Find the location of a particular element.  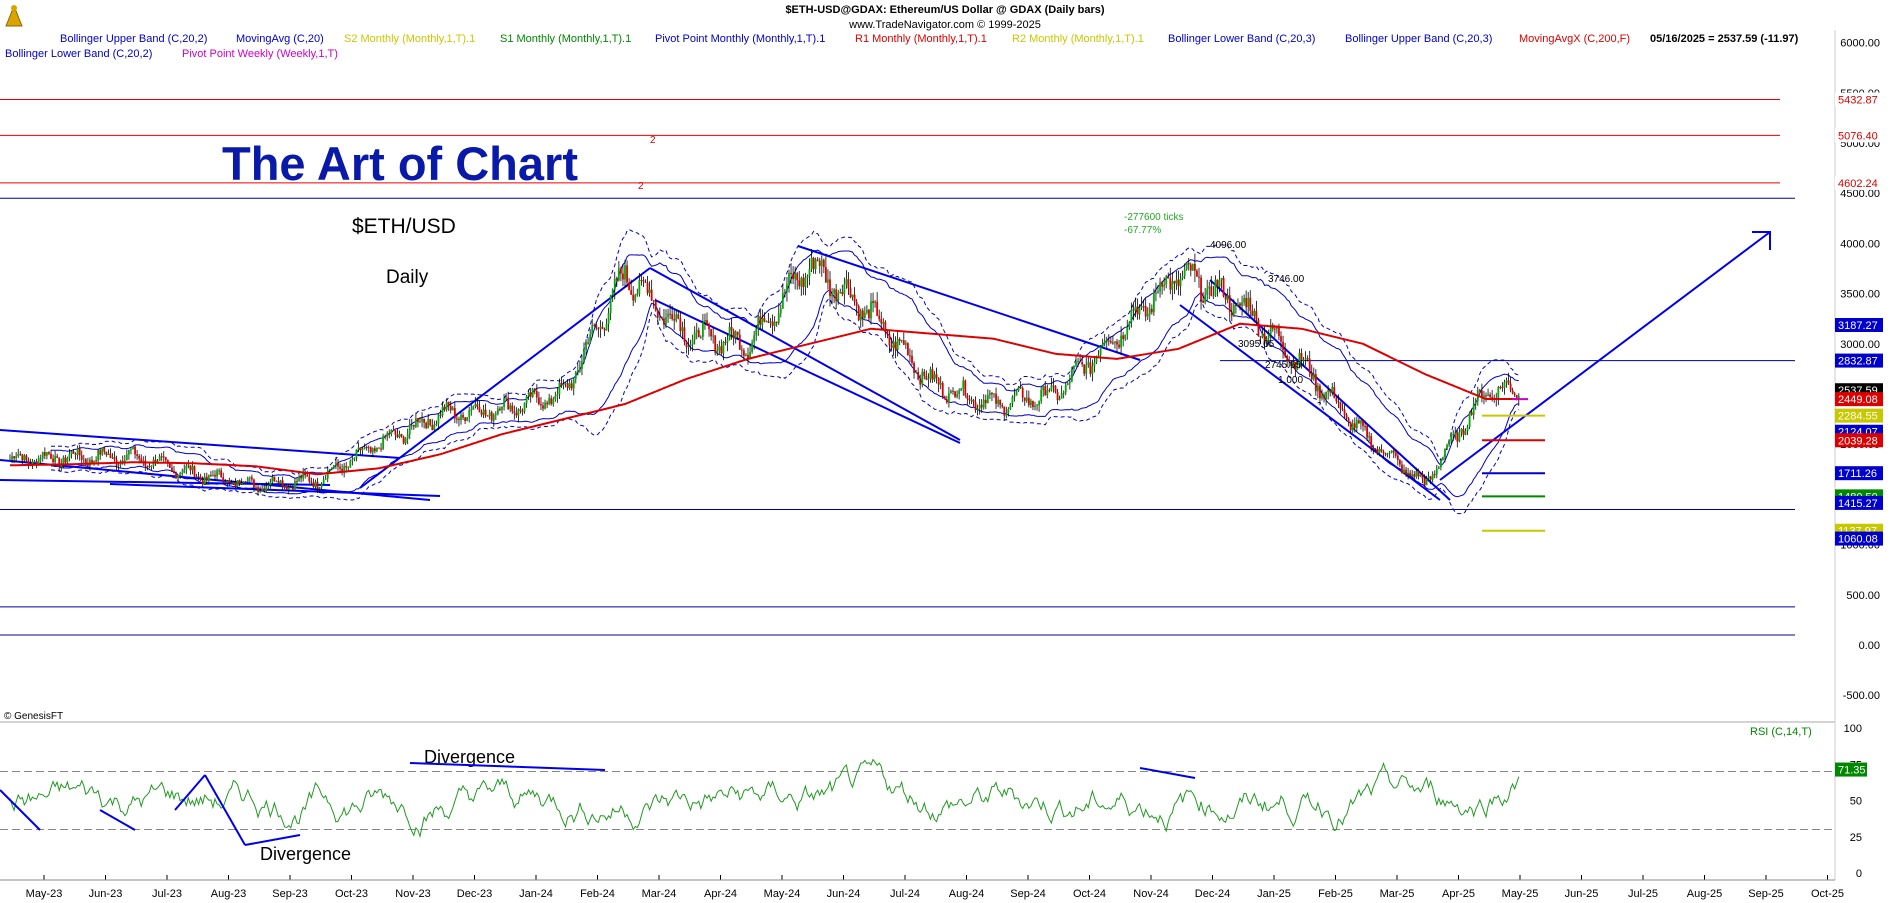

price-tick: 0.00 is located at coordinates (1869, 646).